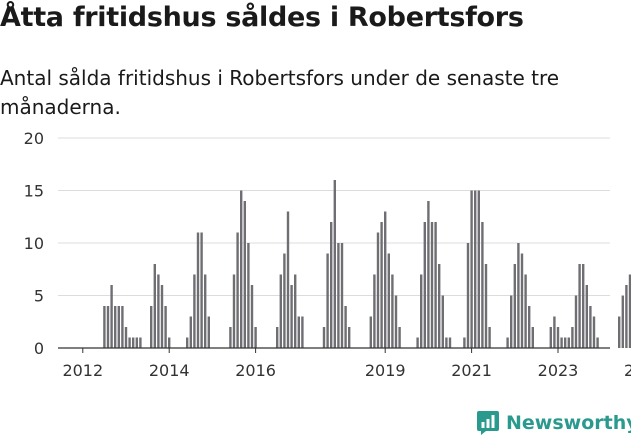 This screenshot has height=439, width=631. I want to click on y-tick-label: 10, so click(34, 243).